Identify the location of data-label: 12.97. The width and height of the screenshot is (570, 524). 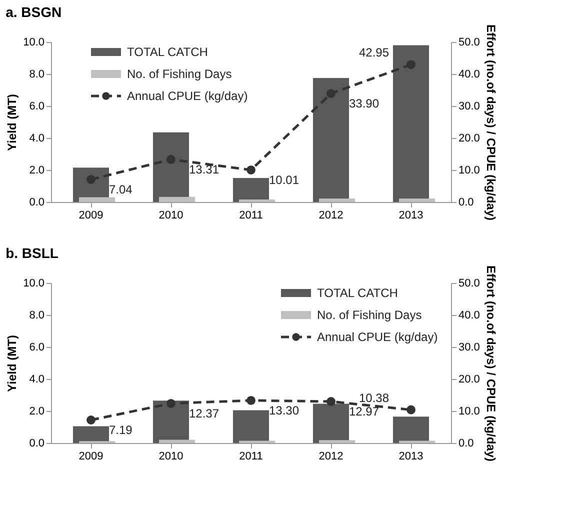
(364, 411).